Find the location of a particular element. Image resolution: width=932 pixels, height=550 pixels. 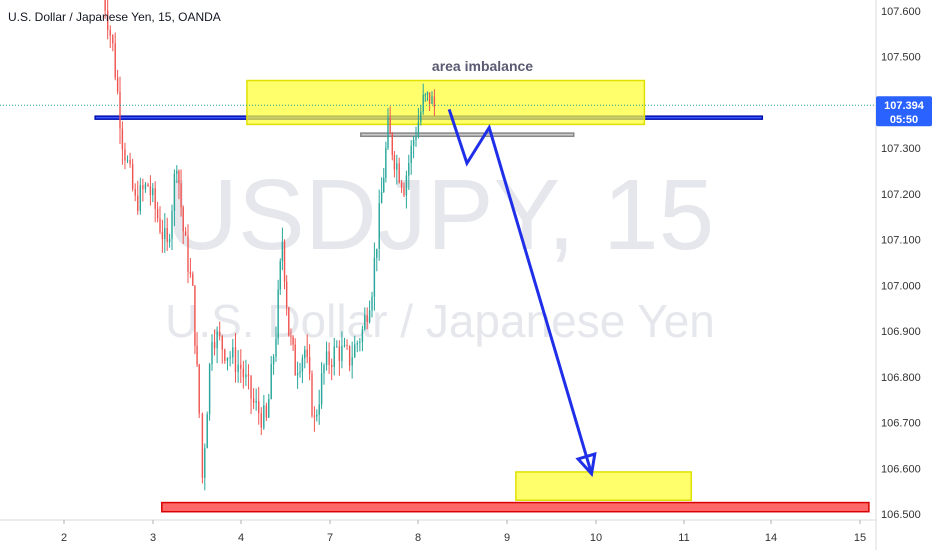

price-tick-label: 106.500 is located at coordinates (901, 515).